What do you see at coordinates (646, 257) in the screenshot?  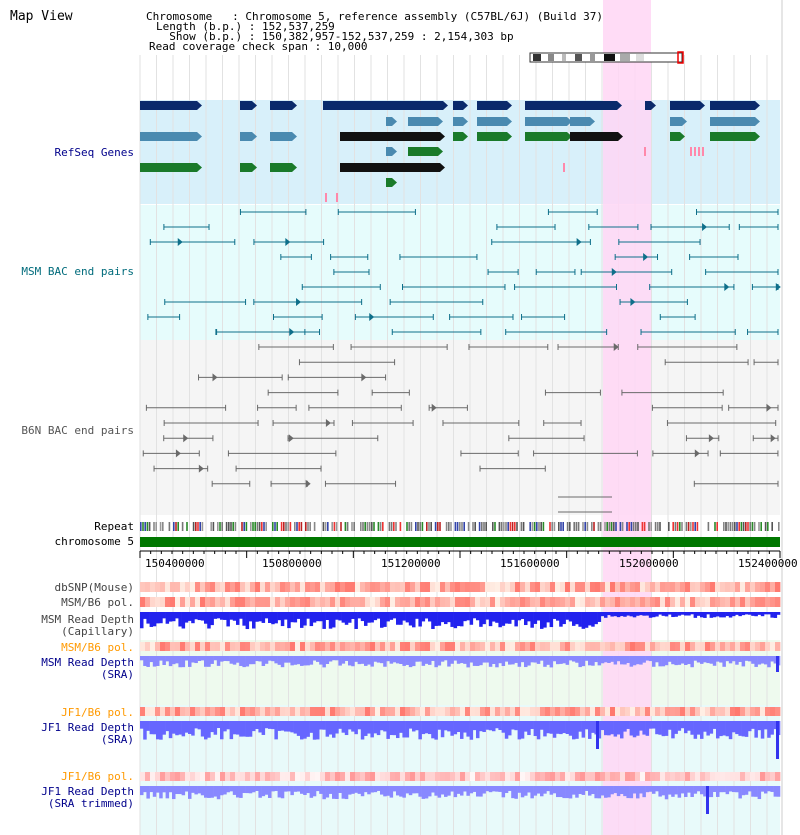 I see `msm-bac-pair-arrow` at bounding box center [646, 257].